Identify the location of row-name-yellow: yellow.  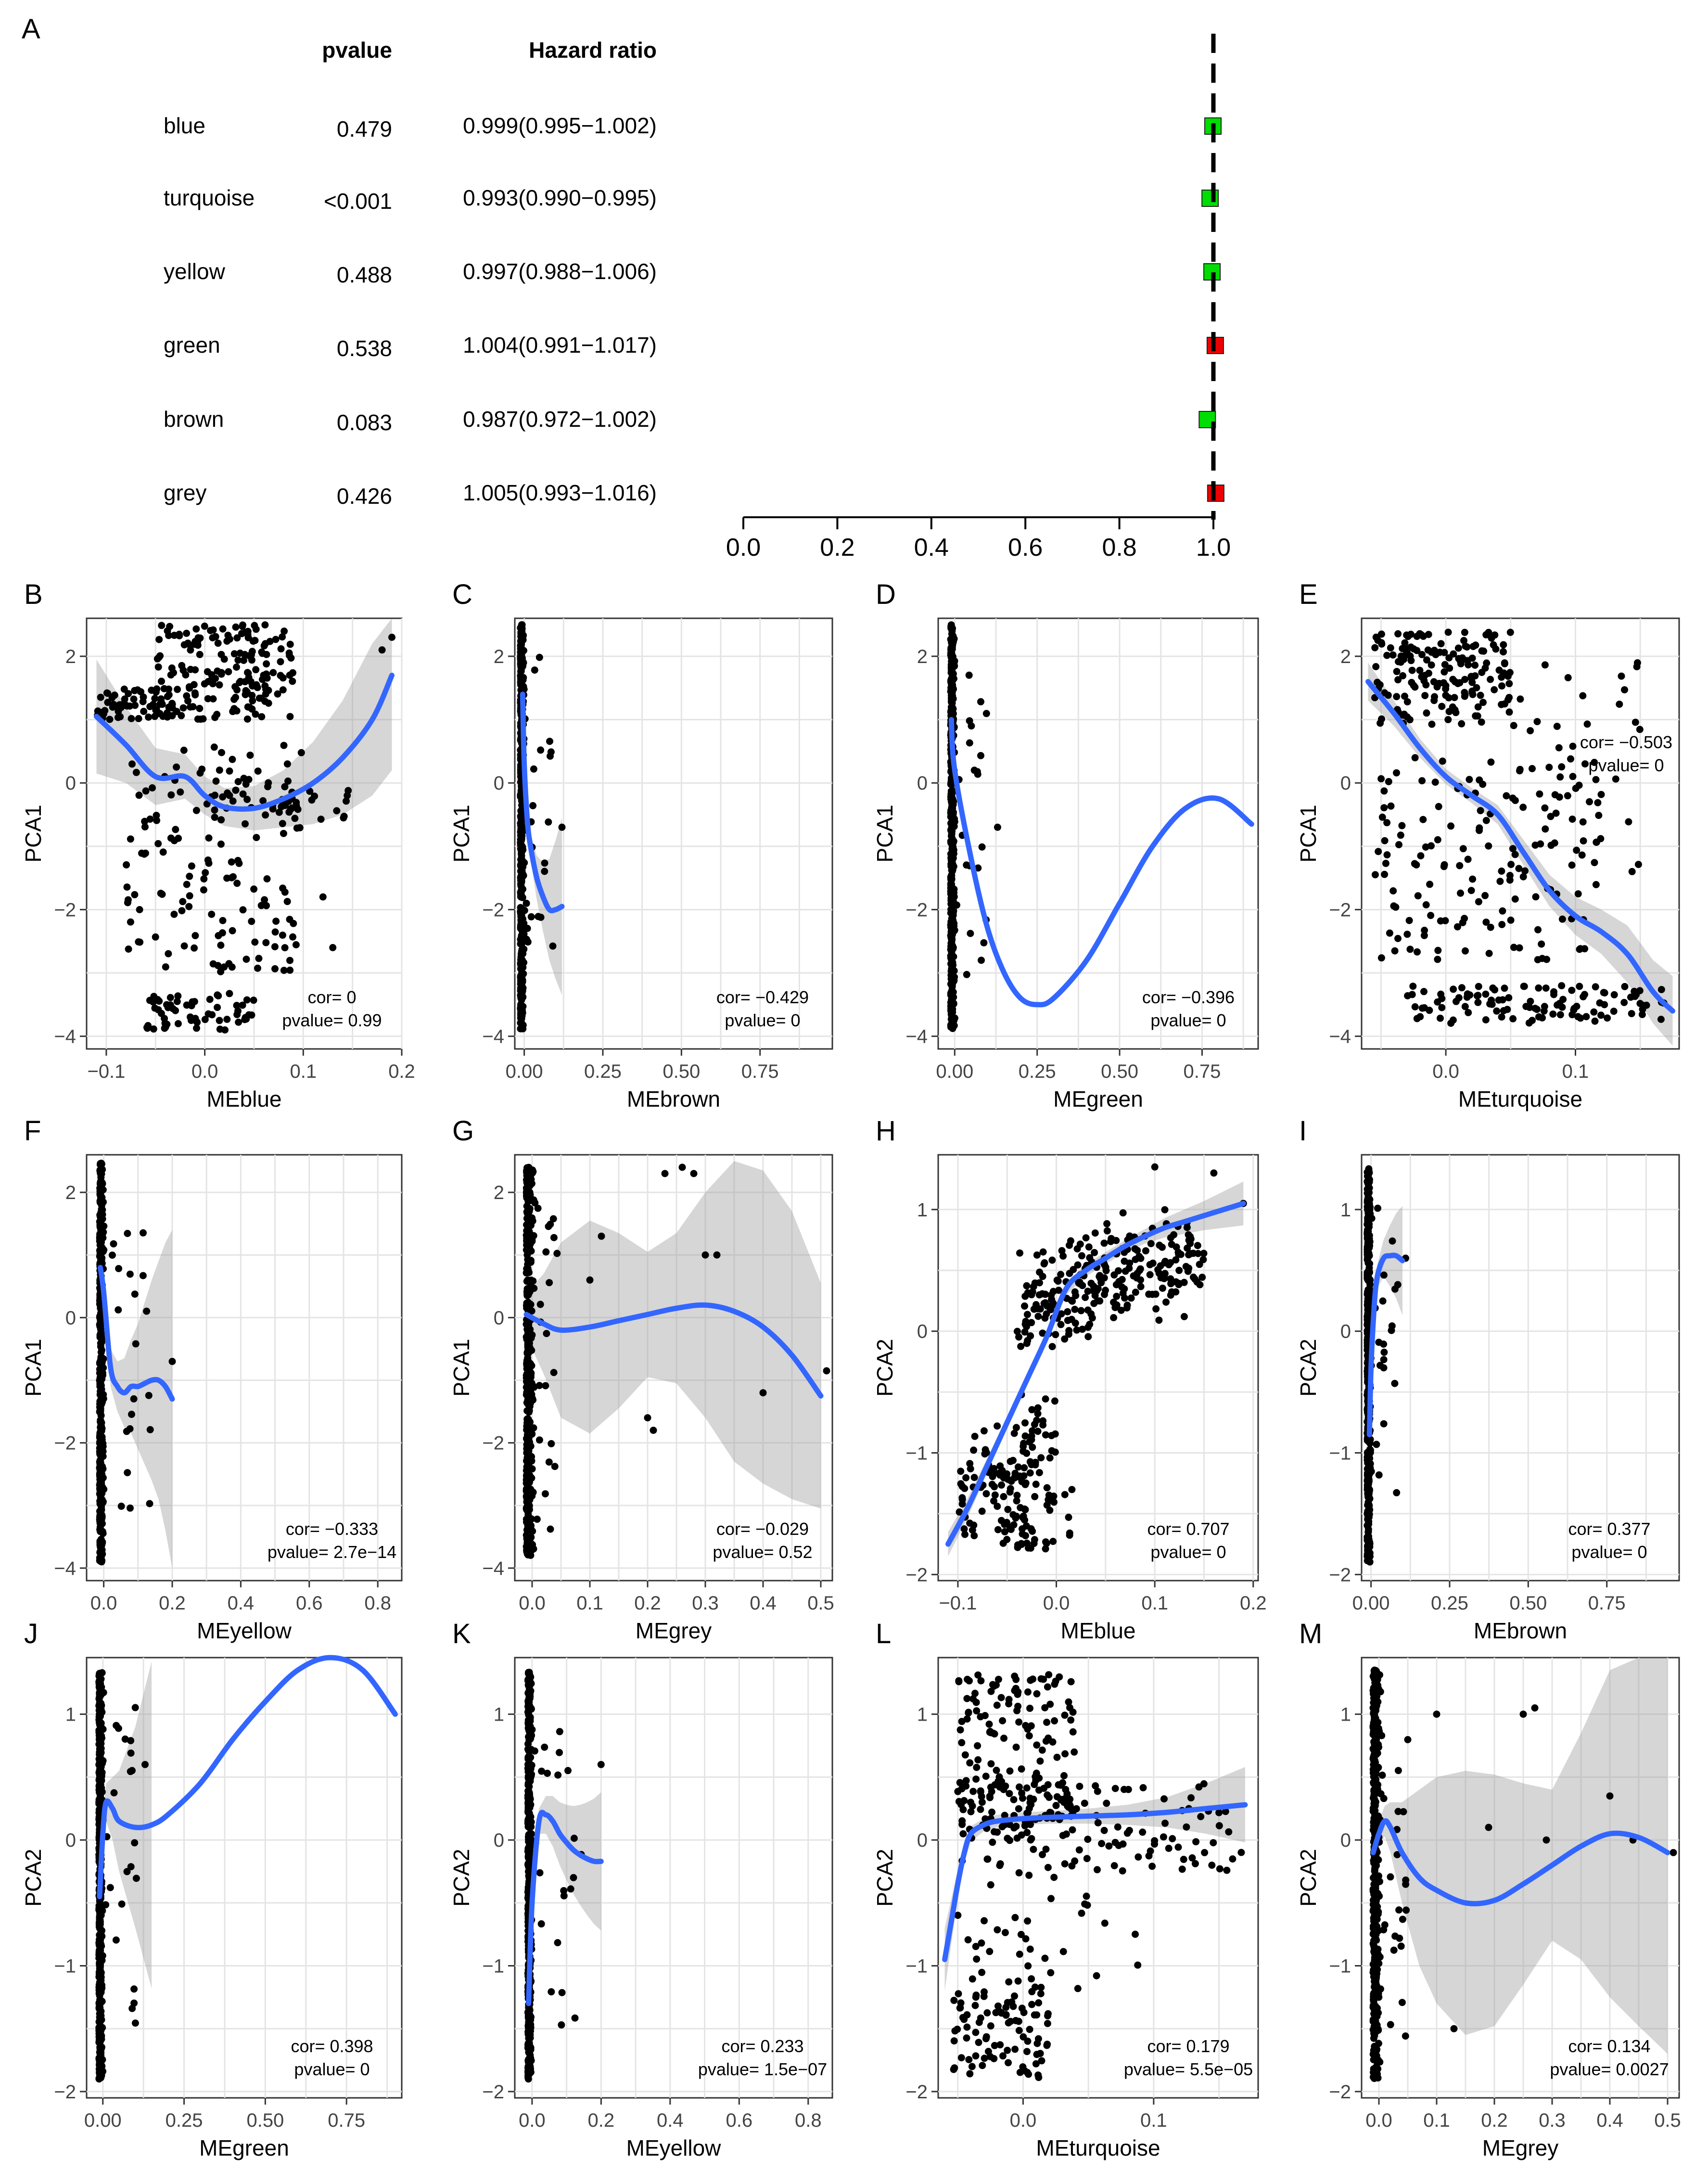
(195, 271).